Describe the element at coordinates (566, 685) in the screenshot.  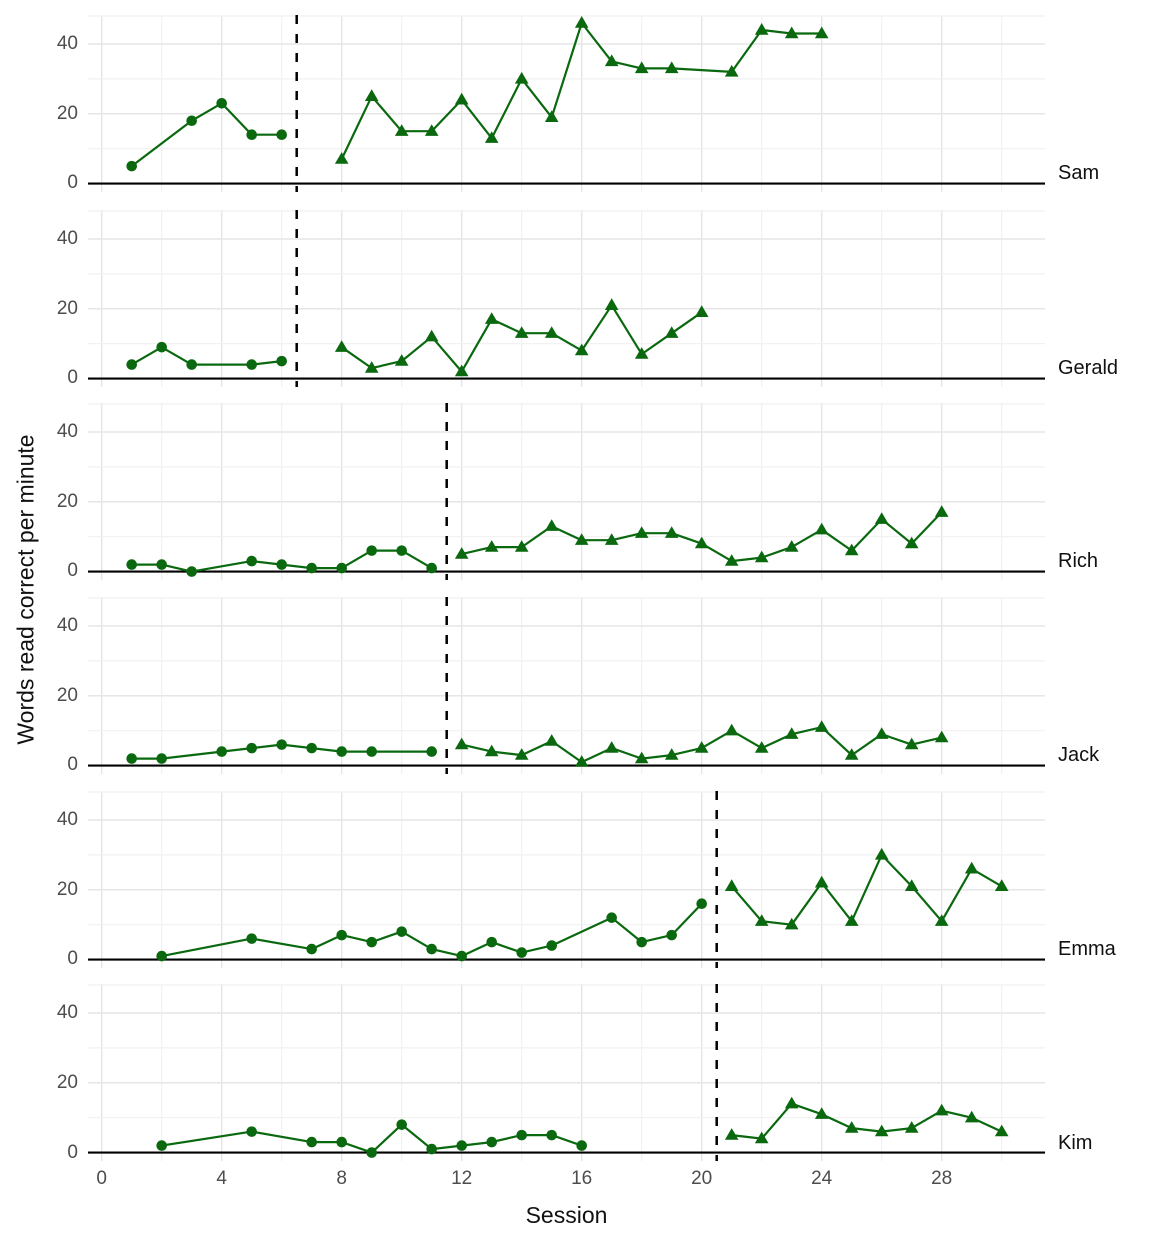
I see `panel-canvas-jack` at that location.